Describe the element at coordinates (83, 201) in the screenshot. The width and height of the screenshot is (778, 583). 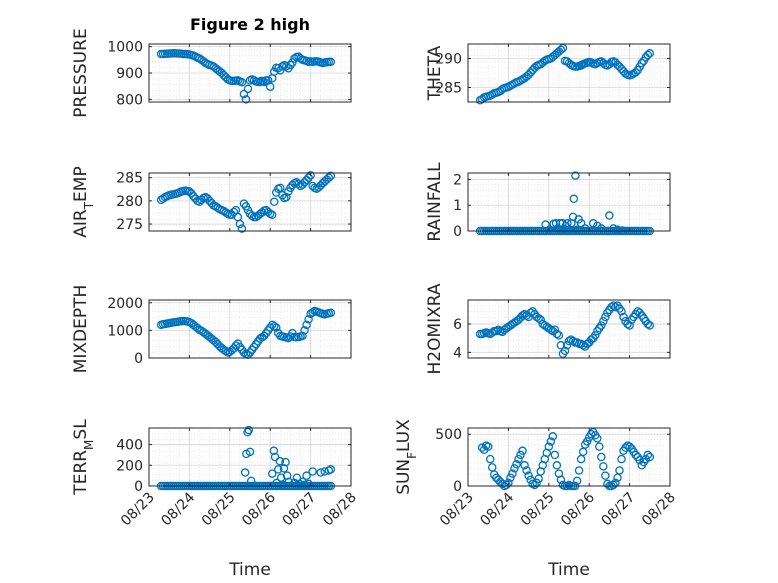
I see `y-axis-label: AIRTEMP` at that location.